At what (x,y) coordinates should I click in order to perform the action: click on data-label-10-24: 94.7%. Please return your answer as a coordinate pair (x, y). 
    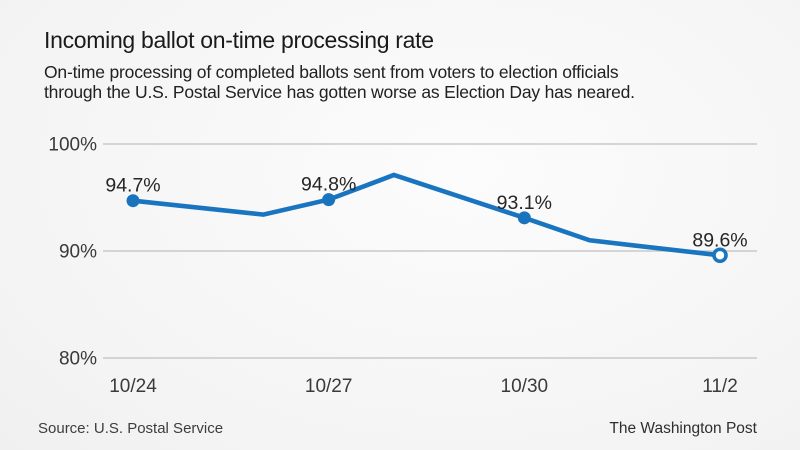
    Looking at the image, I should click on (132, 186).